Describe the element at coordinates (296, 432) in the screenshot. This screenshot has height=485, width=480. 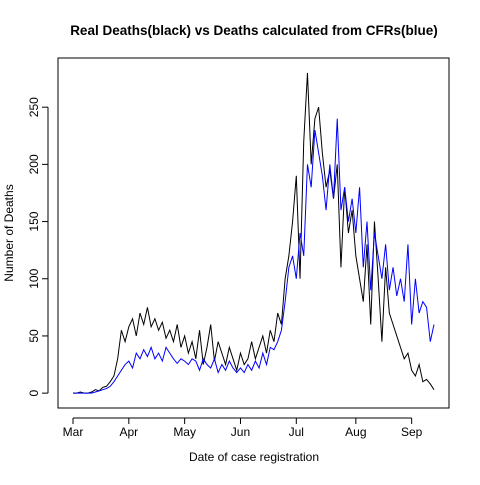
I see `x-tick-label: Jul` at that location.